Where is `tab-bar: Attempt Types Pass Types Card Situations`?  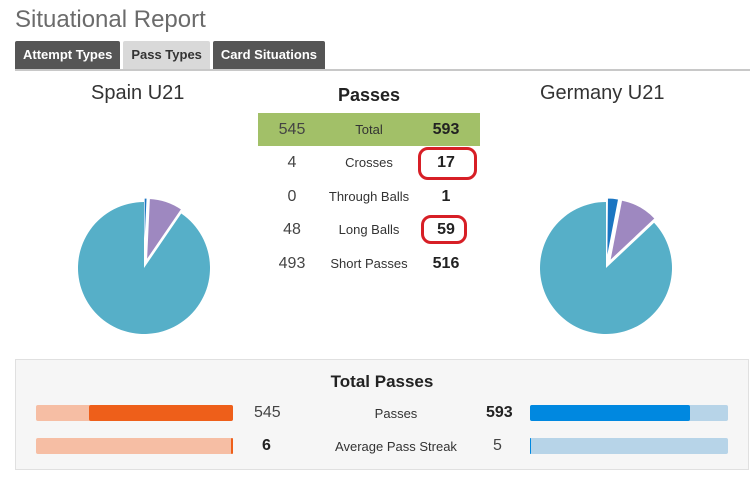 tab-bar: Attempt Types Pass Types Card Situations is located at coordinates (171, 55).